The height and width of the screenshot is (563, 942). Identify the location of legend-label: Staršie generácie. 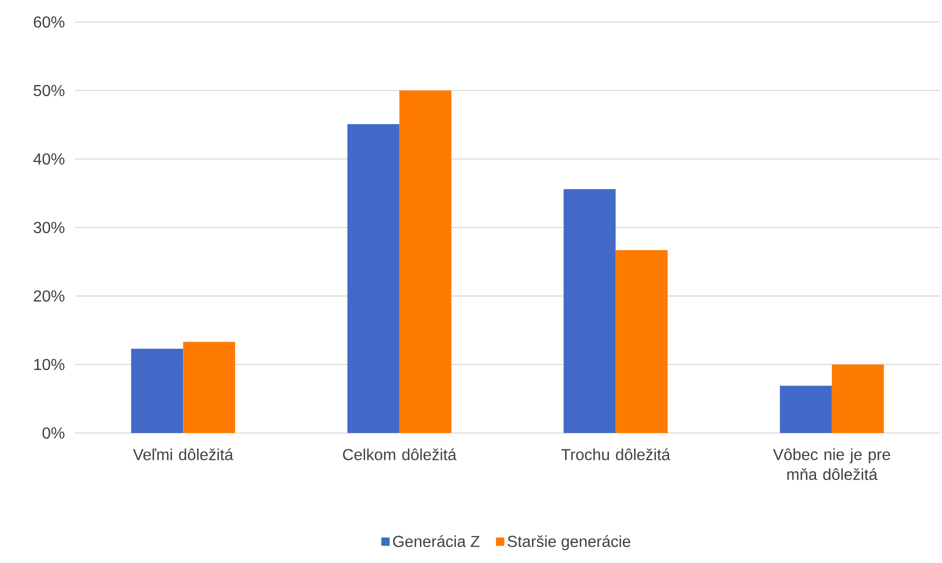
(569, 542).